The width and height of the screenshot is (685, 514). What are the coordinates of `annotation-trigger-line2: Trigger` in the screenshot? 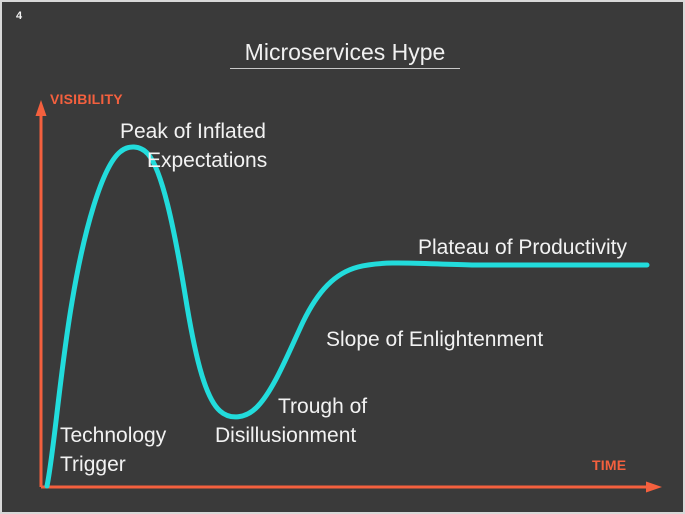 It's located at (93, 464).